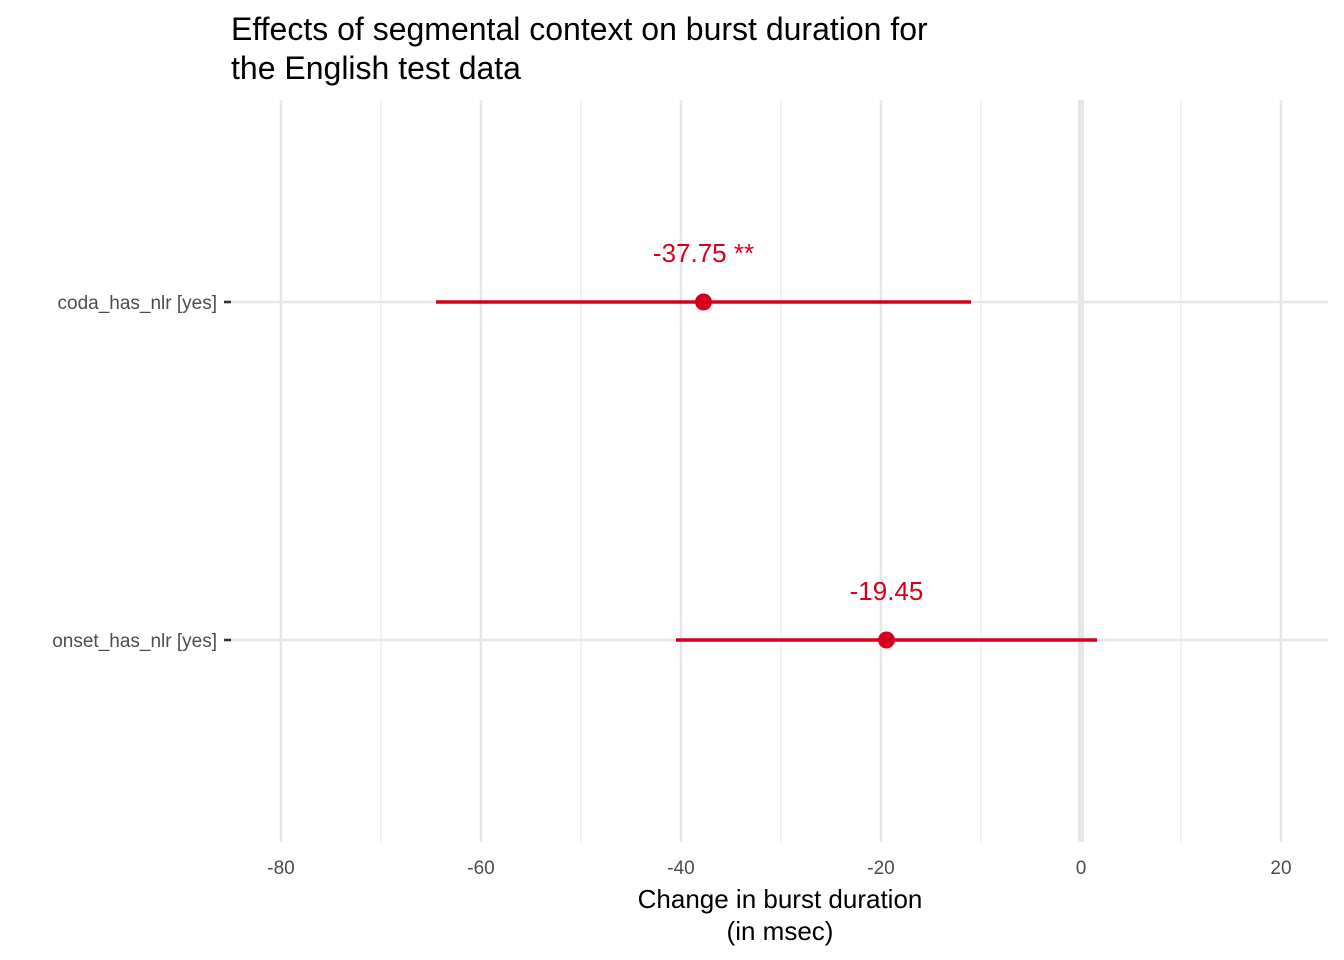 Image resolution: width=1344 pixels, height=960 pixels. What do you see at coordinates (780, 899) in the screenshot?
I see `x-axis-title-line-1: Change in burst duration` at bounding box center [780, 899].